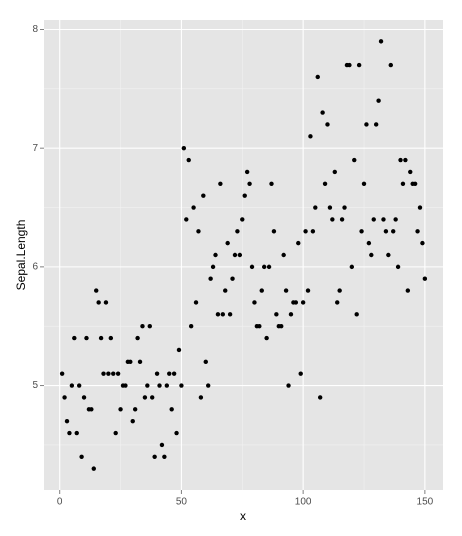 The height and width of the screenshot is (536, 462). I want to click on x-axis-label: x, so click(243, 516).